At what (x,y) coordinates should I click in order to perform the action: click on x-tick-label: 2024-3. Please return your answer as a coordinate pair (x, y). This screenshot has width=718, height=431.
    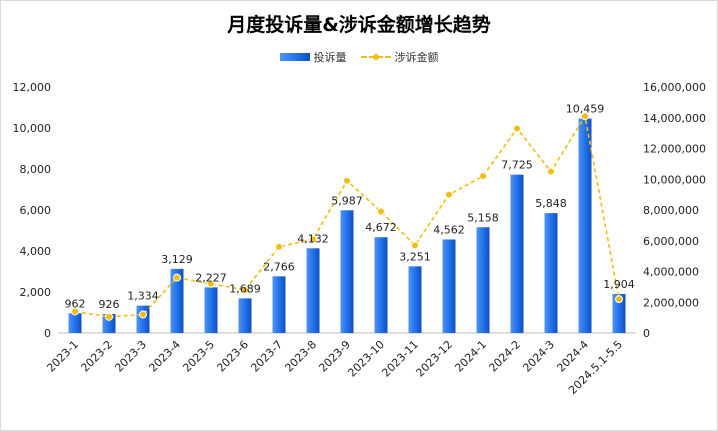
    Looking at the image, I should click on (538, 356).